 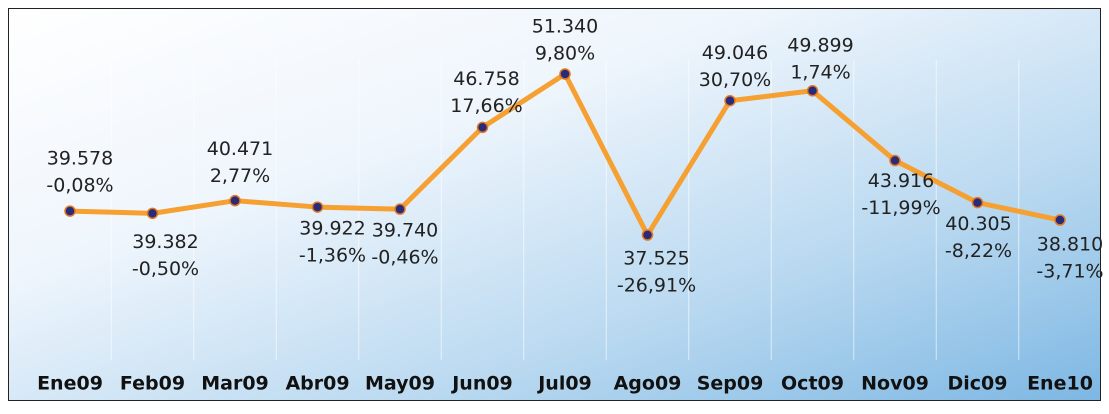 I want to click on x-tick-label: Feb09, so click(x=152, y=384).